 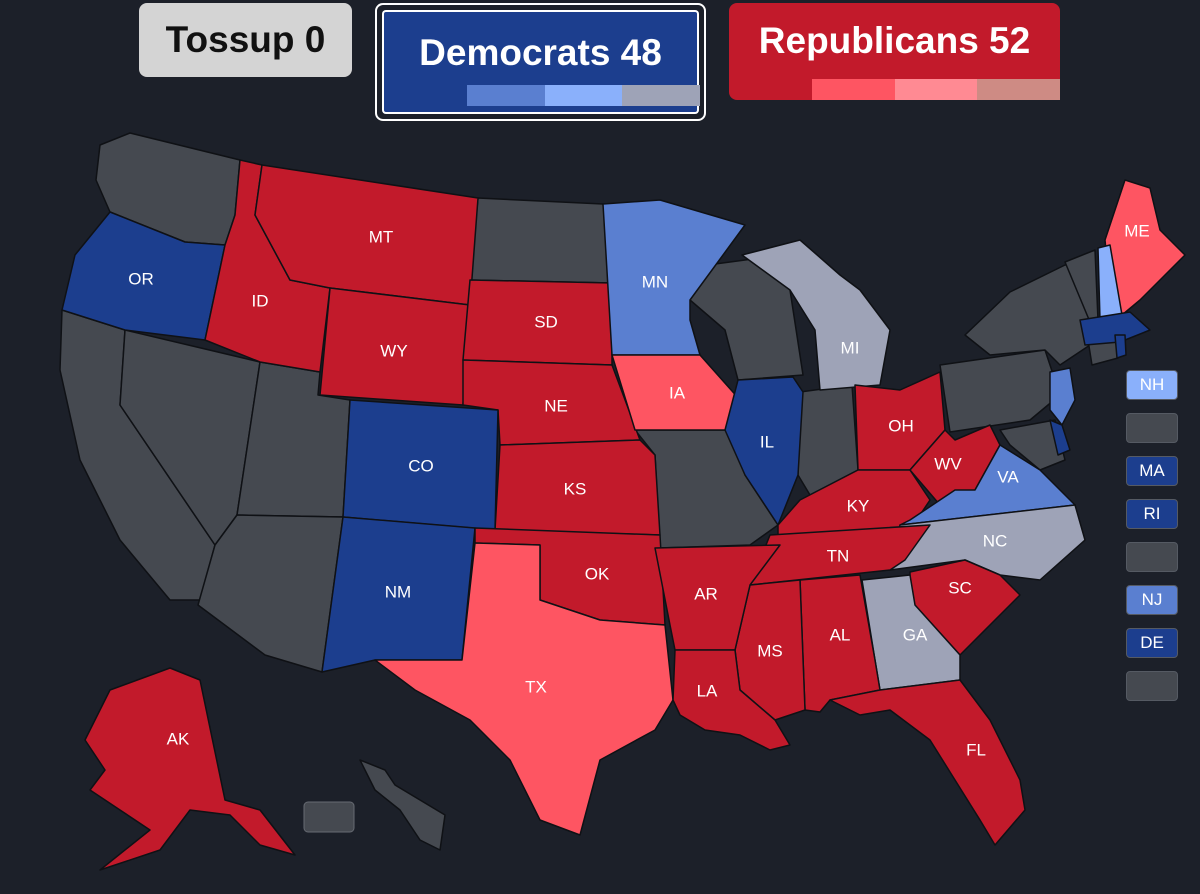 What do you see at coordinates (260, 300) in the screenshot?
I see `label-ID: ID` at bounding box center [260, 300].